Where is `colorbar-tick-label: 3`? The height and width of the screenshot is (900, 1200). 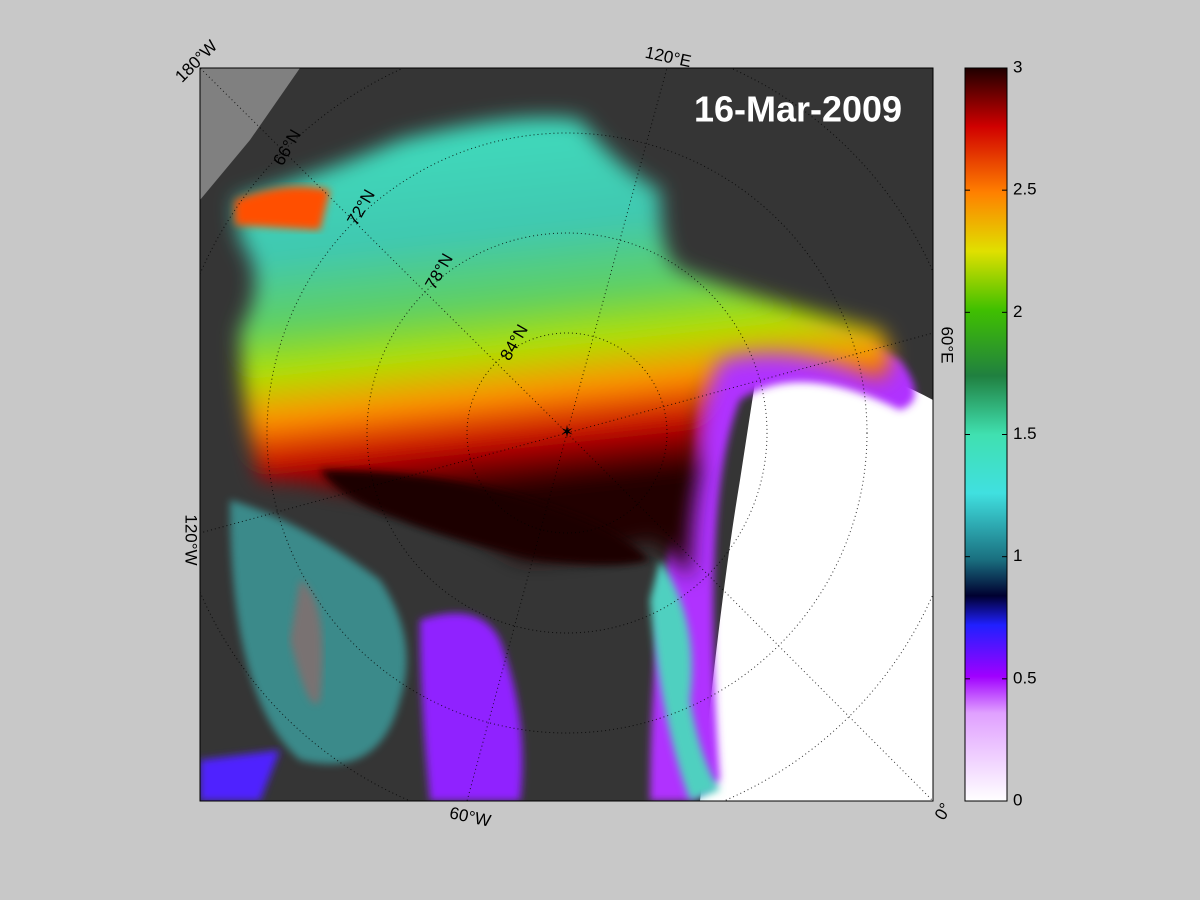 colorbar-tick-label: 3 is located at coordinates (1017, 66).